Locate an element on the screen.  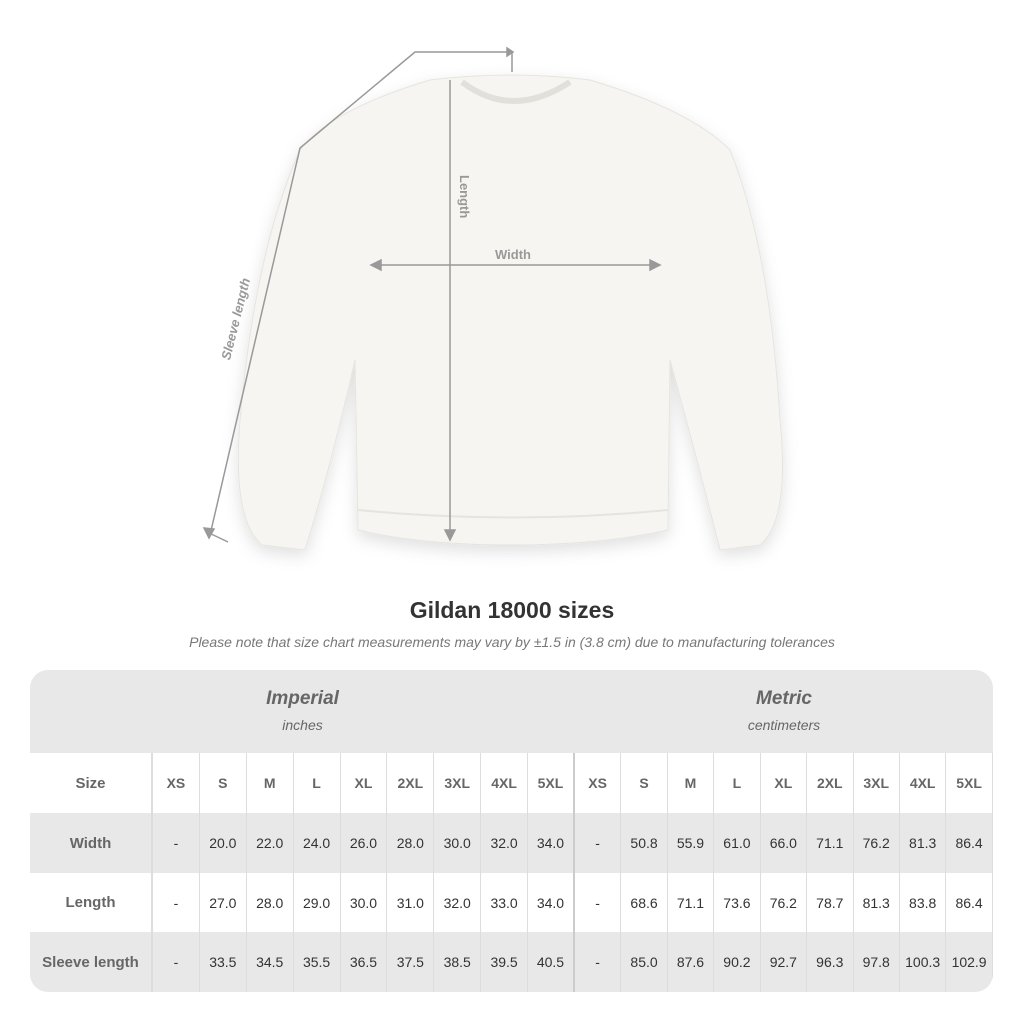
metric-size-header: 4XL is located at coordinates (923, 783).